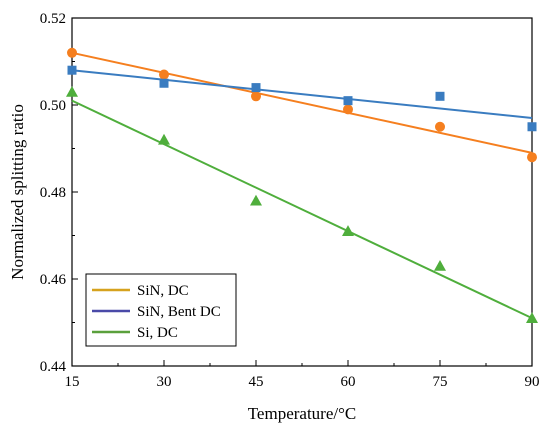 The width and height of the screenshot is (550, 434). What do you see at coordinates (72, 382) in the screenshot?
I see `x-tick-label: 15` at bounding box center [72, 382].